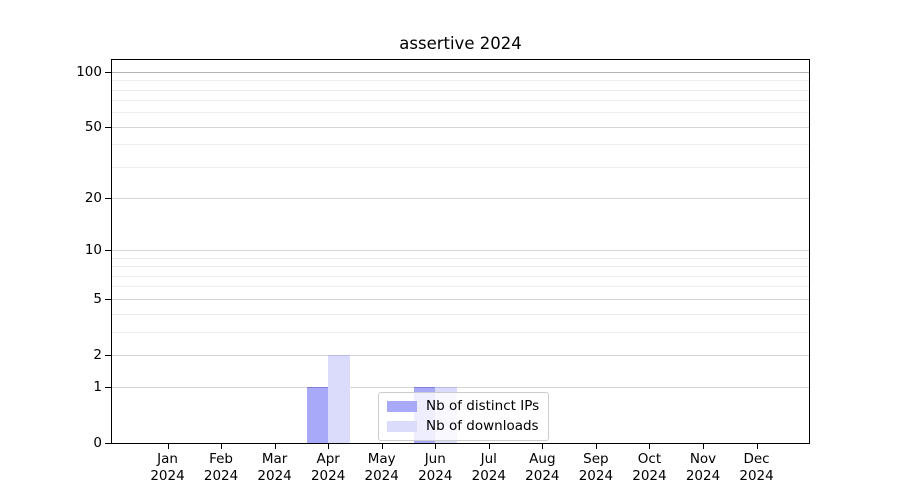 Image resolution: width=900 pixels, height=500 pixels. What do you see at coordinates (488, 467) in the screenshot?
I see `x-tick-label: Jul 2024` at bounding box center [488, 467].